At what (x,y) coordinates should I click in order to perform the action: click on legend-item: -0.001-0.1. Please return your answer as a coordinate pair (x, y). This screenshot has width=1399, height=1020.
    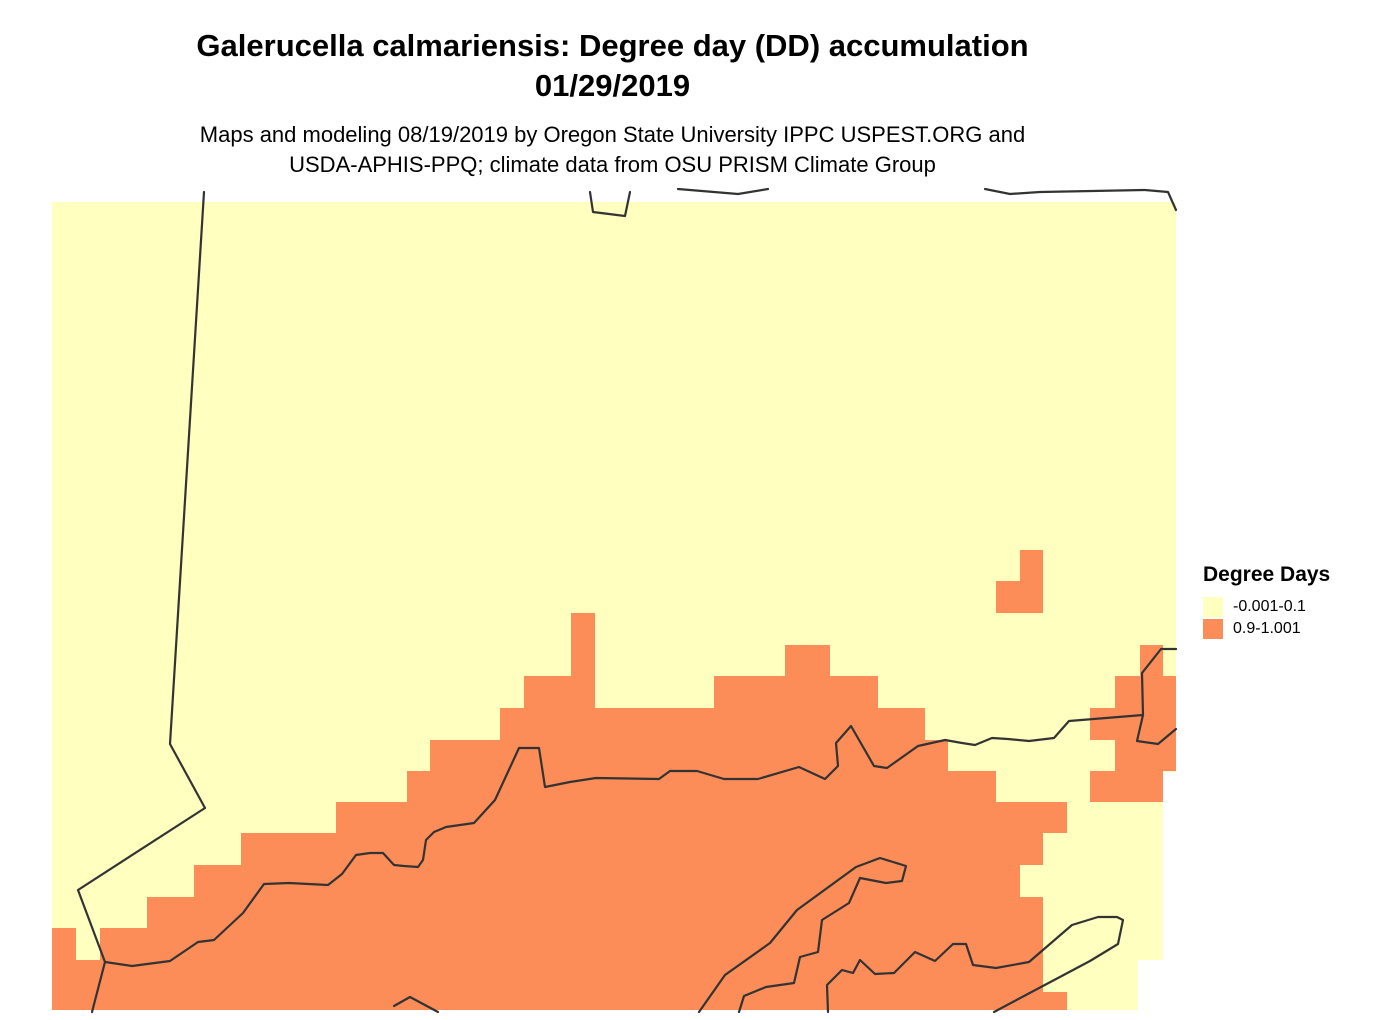
    Looking at the image, I should click on (1266, 607).